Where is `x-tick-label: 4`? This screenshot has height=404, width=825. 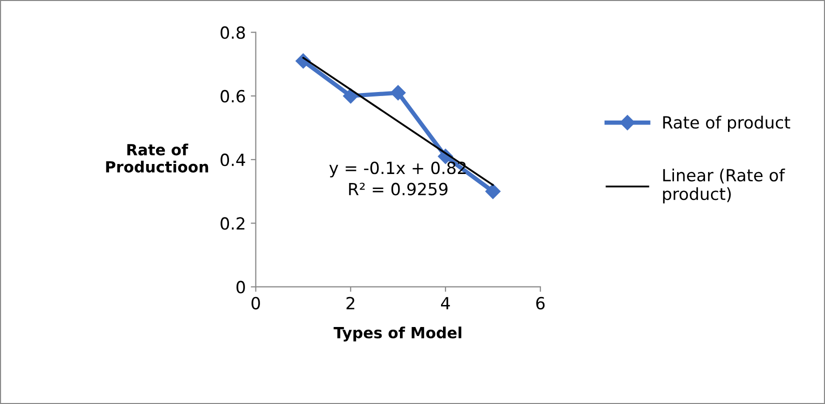
x-tick-label: 4 is located at coordinates (445, 303).